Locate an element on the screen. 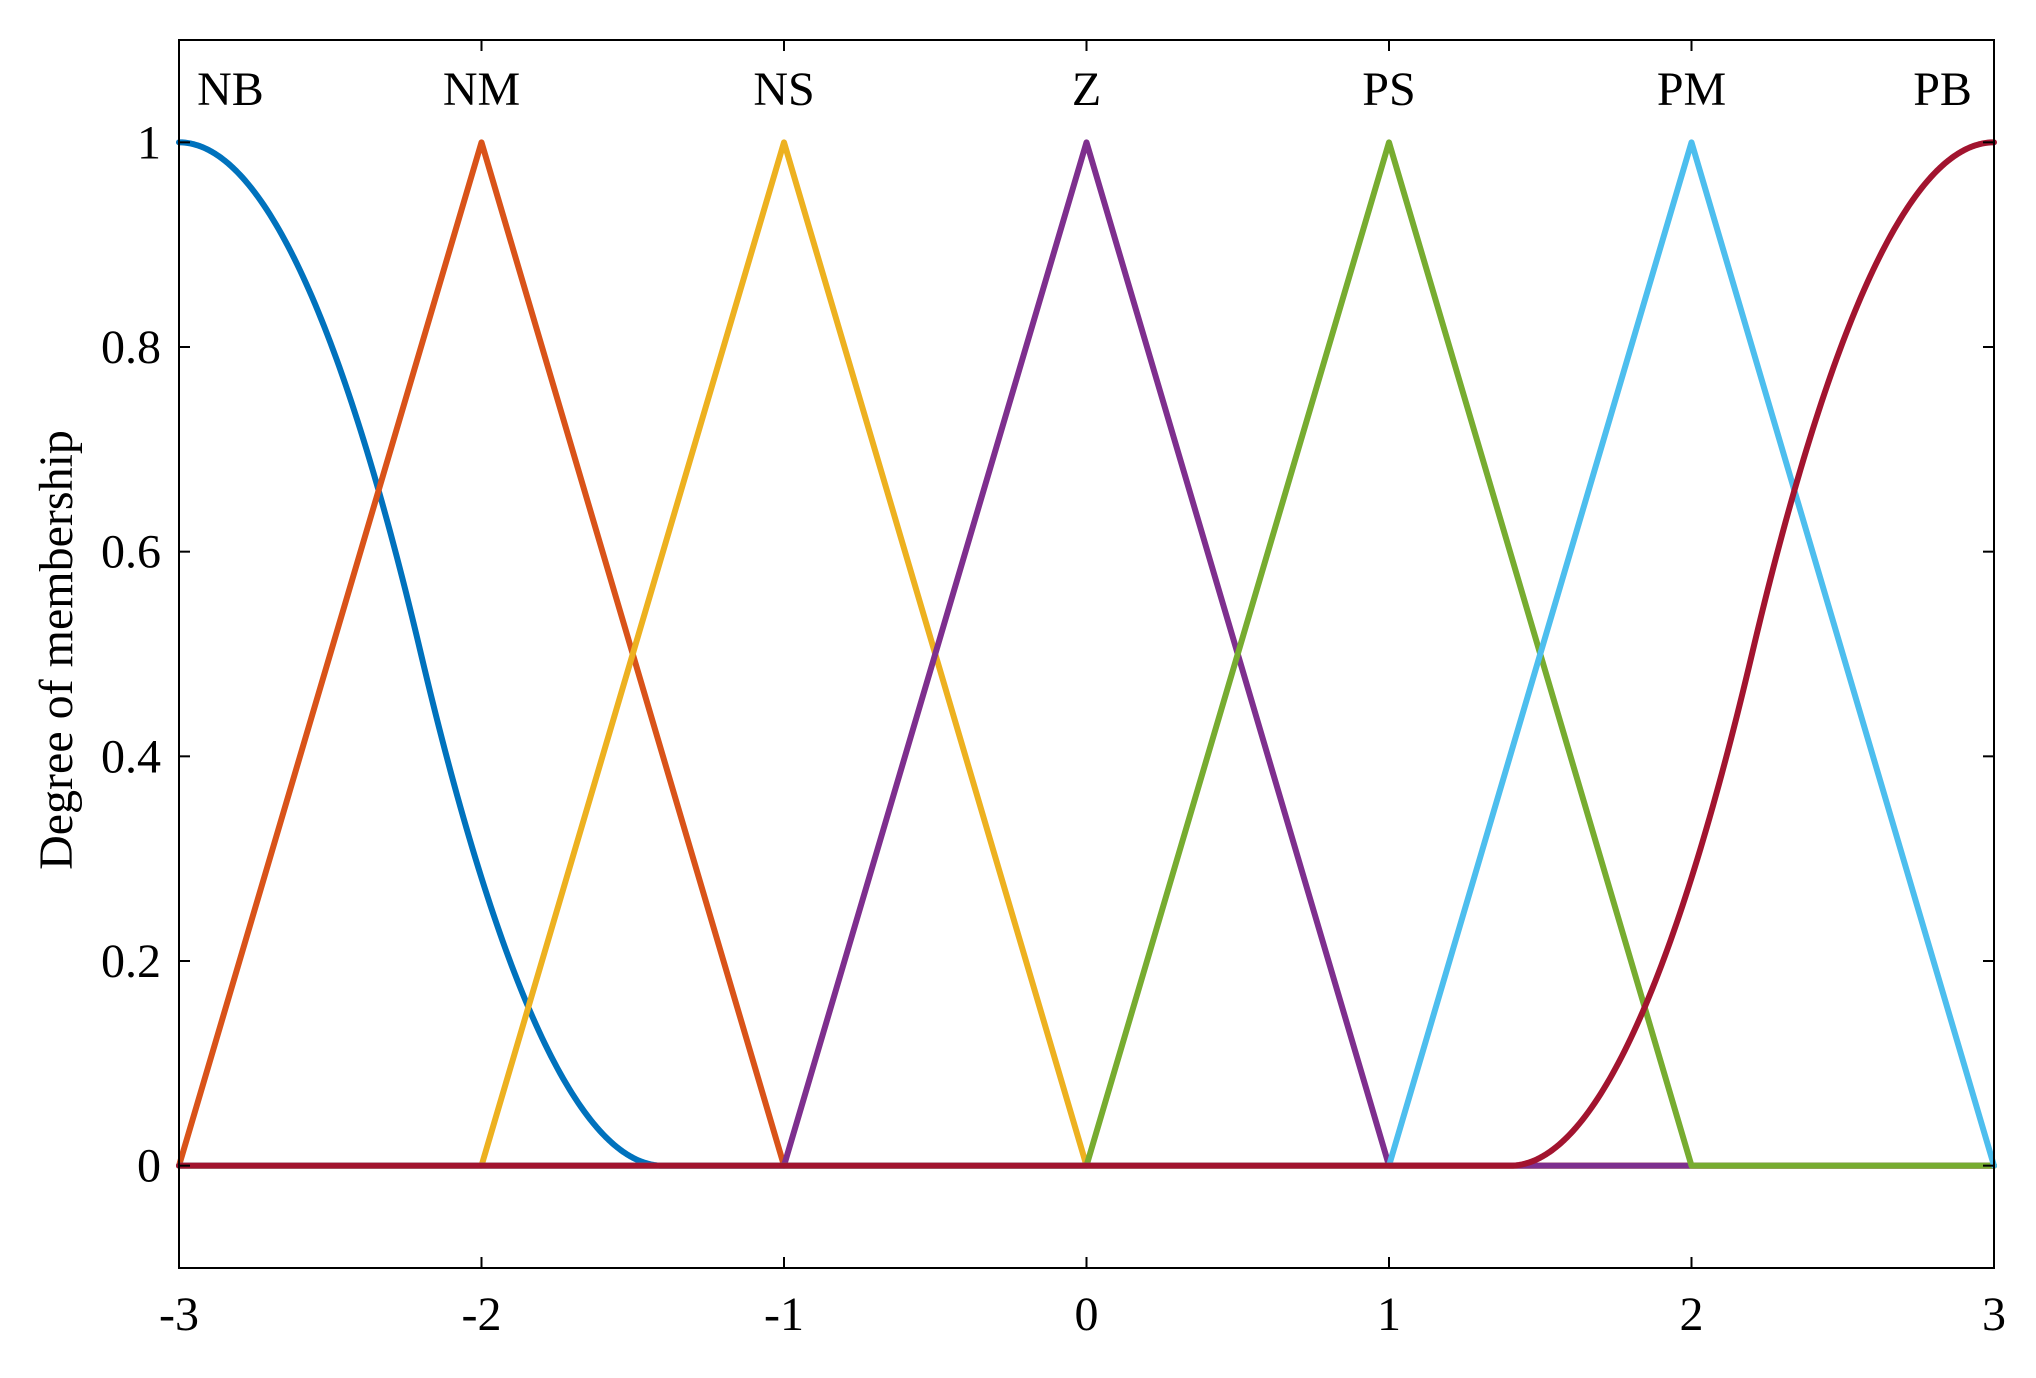 The width and height of the screenshot is (2036, 1378). curve-label-ps: PS is located at coordinates (1388, 89).